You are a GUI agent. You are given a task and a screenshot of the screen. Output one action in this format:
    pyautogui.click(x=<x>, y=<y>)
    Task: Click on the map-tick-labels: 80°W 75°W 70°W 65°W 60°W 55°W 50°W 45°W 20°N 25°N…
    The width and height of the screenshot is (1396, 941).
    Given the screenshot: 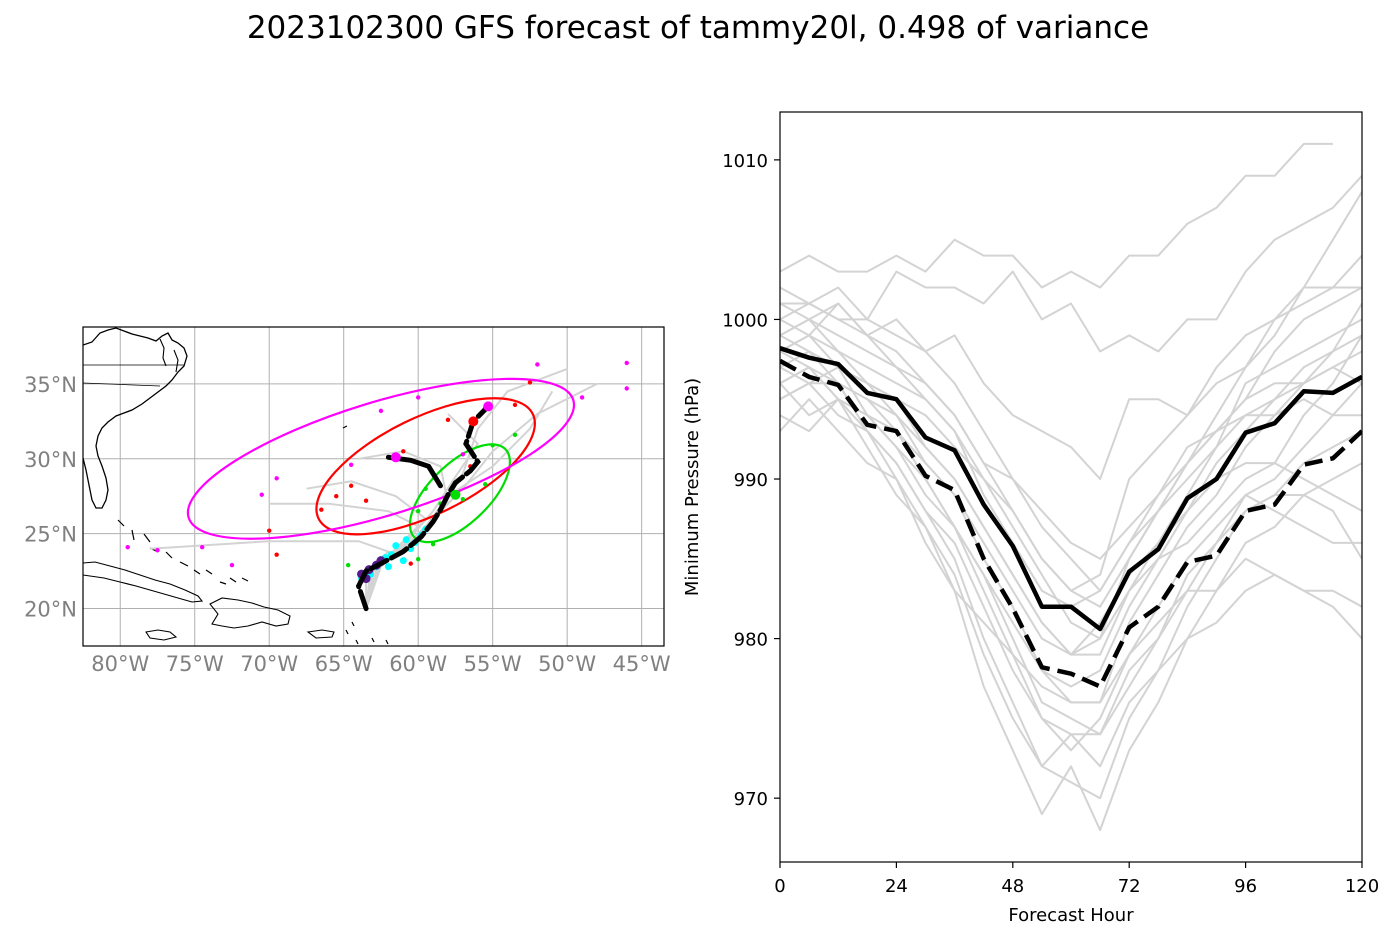 What is the action you would take?
    pyautogui.click(x=347, y=524)
    